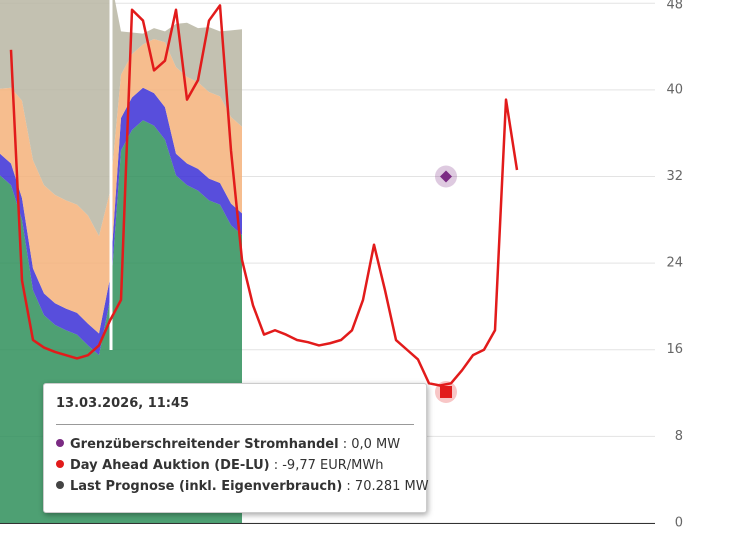 The height and width of the screenshot is (535, 742). What do you see at coordinates (674, 176) in the screenshot?
I see `y-tick-label: 32` at bounding box center [674, 176].